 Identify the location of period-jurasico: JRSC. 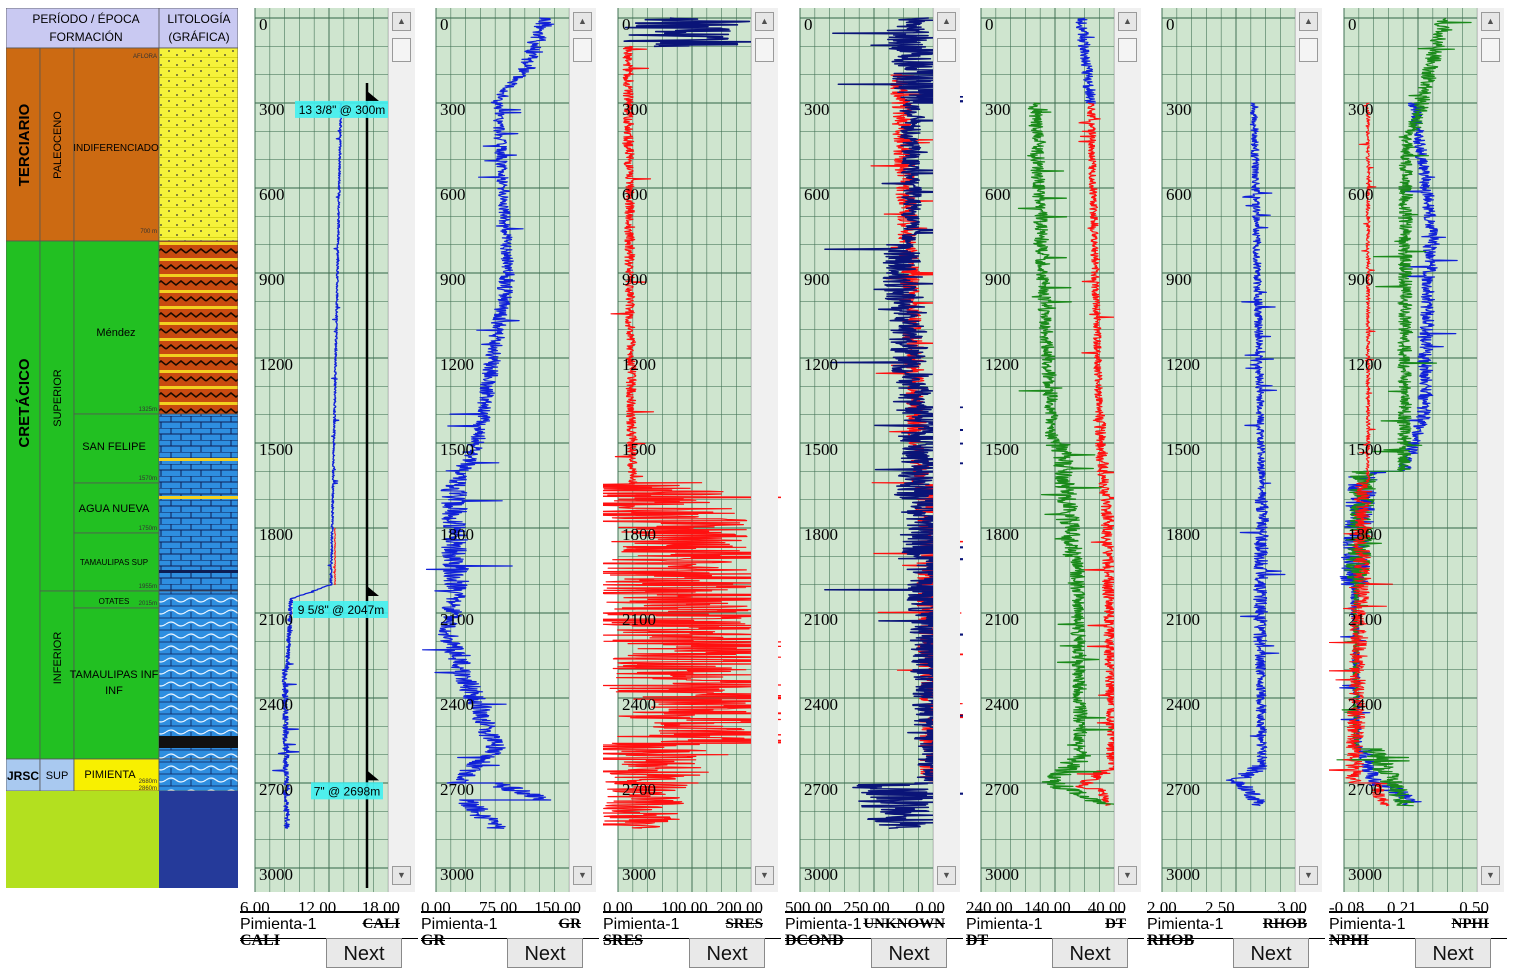
(23, 776).